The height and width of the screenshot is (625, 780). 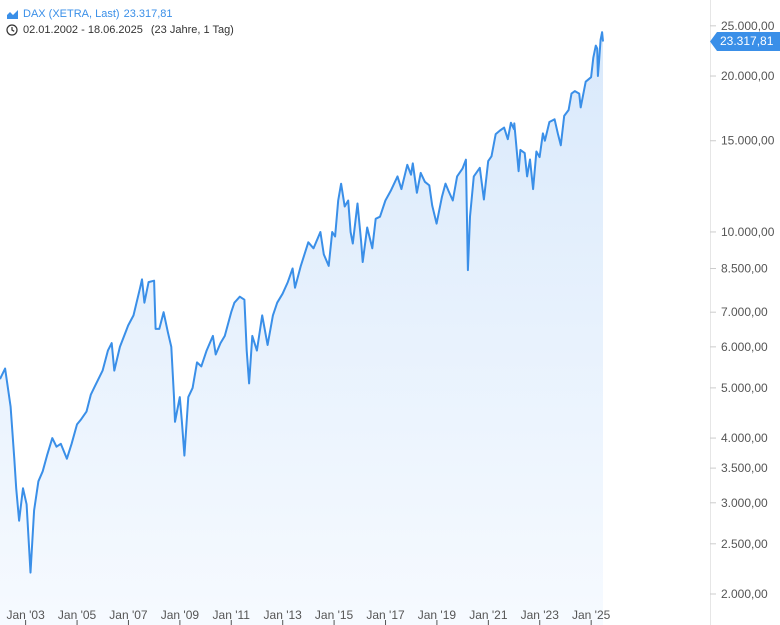 I want to click on x-tick-label: Jan '05, so click(x=77, y=615).